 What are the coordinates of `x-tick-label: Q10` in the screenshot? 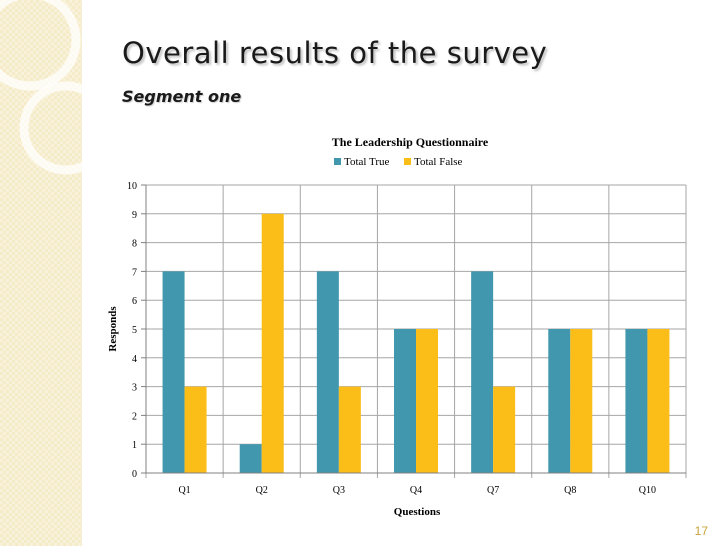 It's located at (647, 490).